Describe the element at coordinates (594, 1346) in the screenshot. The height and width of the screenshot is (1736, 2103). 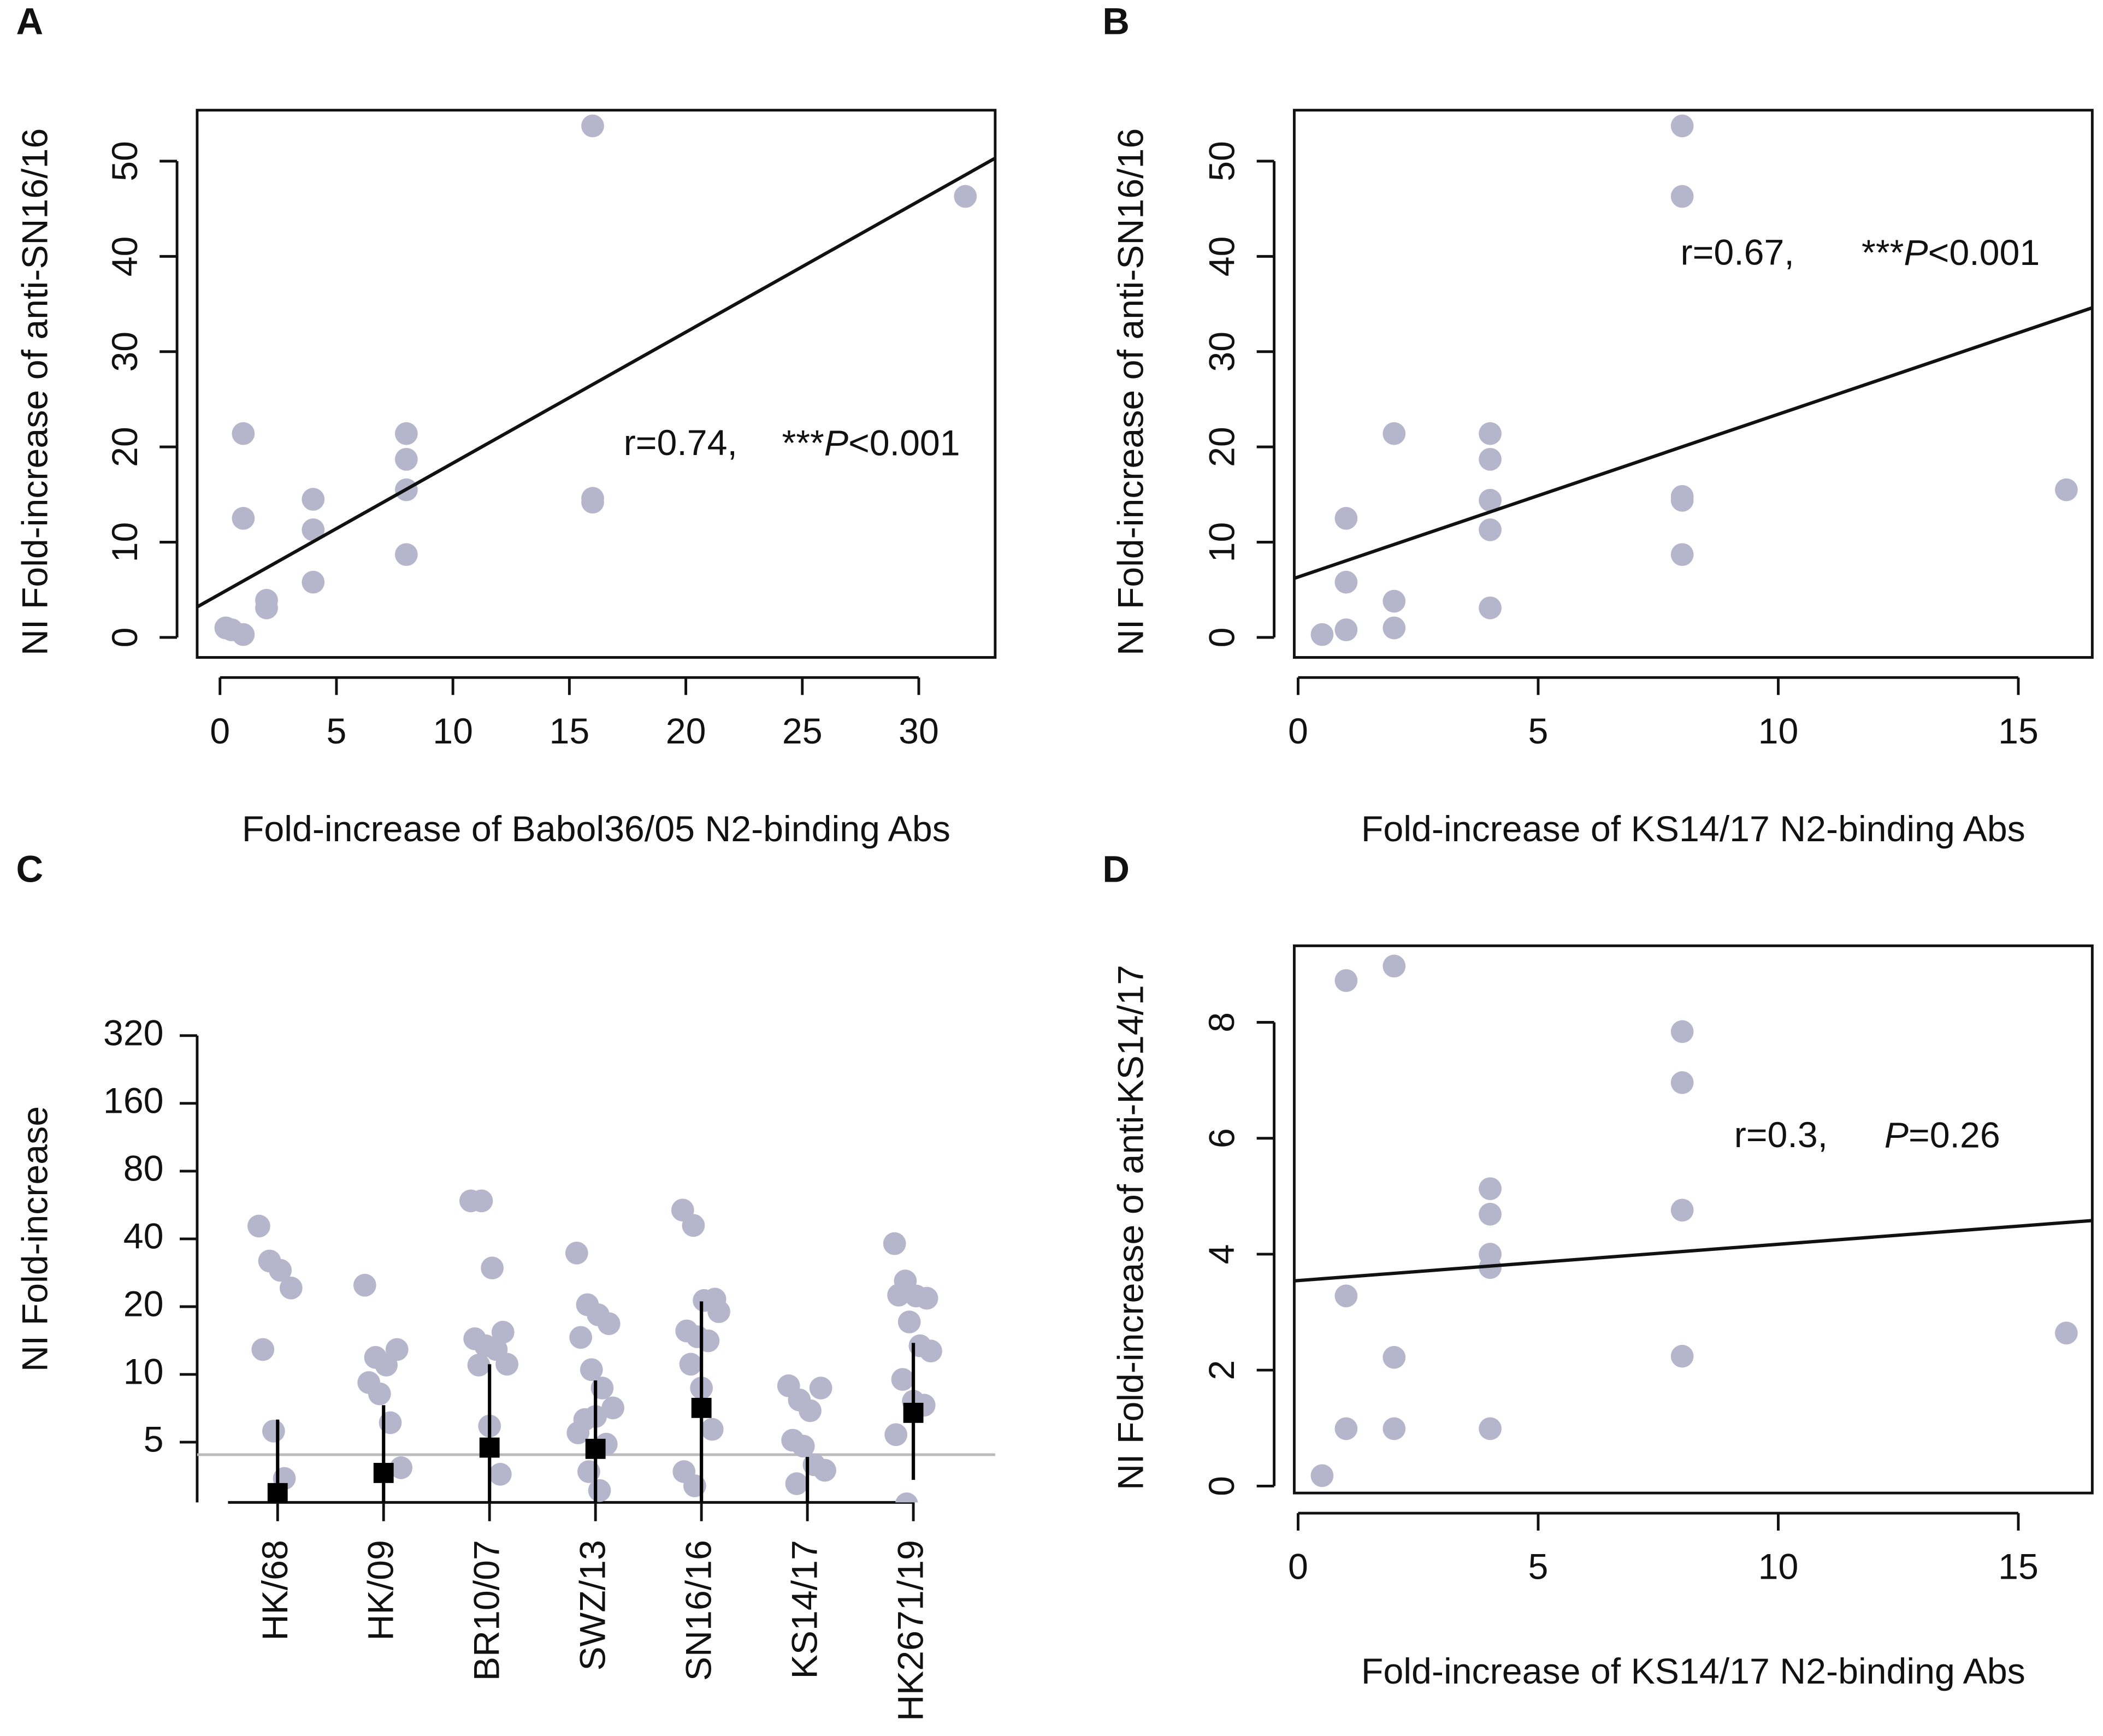
I see `strip-points` at that location.